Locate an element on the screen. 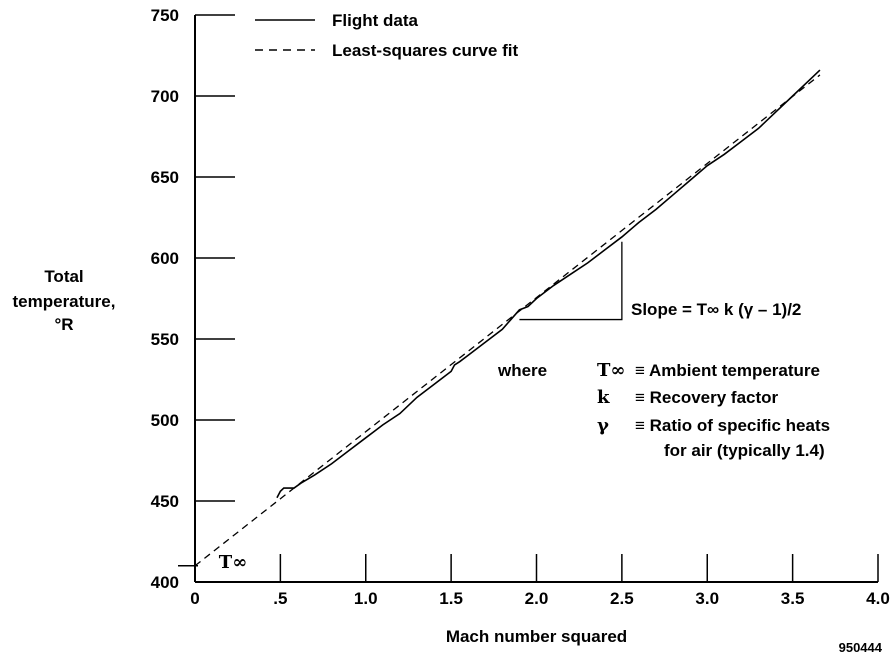 This screenshot has height=658, width=894. x-tick-label: 3.0 is located at coordinates (707, 598).